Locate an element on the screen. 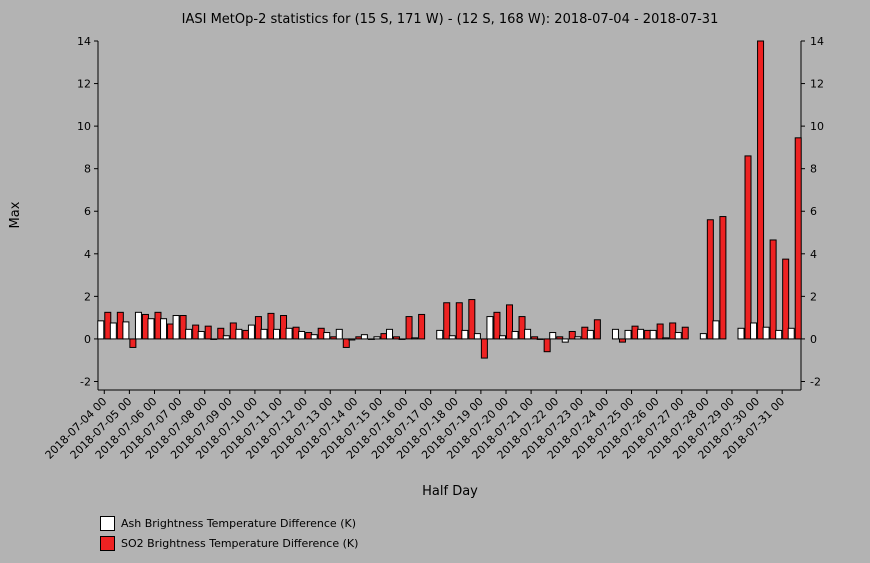 Image resolution: width=870 pixels, height=563 pixels. y-tick-label-left: 8 is located at coordinates (87, 169).